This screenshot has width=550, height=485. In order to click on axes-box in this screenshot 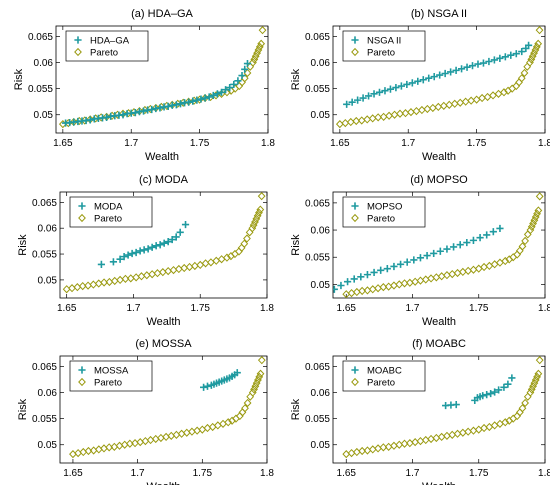, I will do `click(439, 79)`.